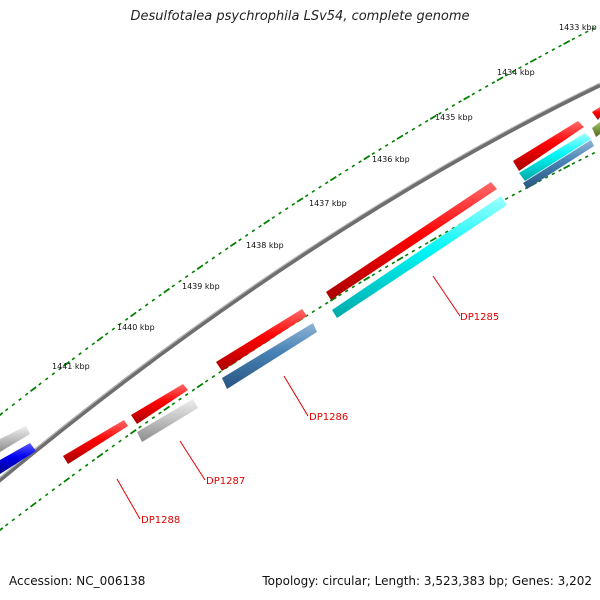 This screenshot has width=600, height=600. What do you see at coordinates (578, 27) in the screenshot?
I see `scale-label: 1433 kbp` at bounding box center [578, 27].